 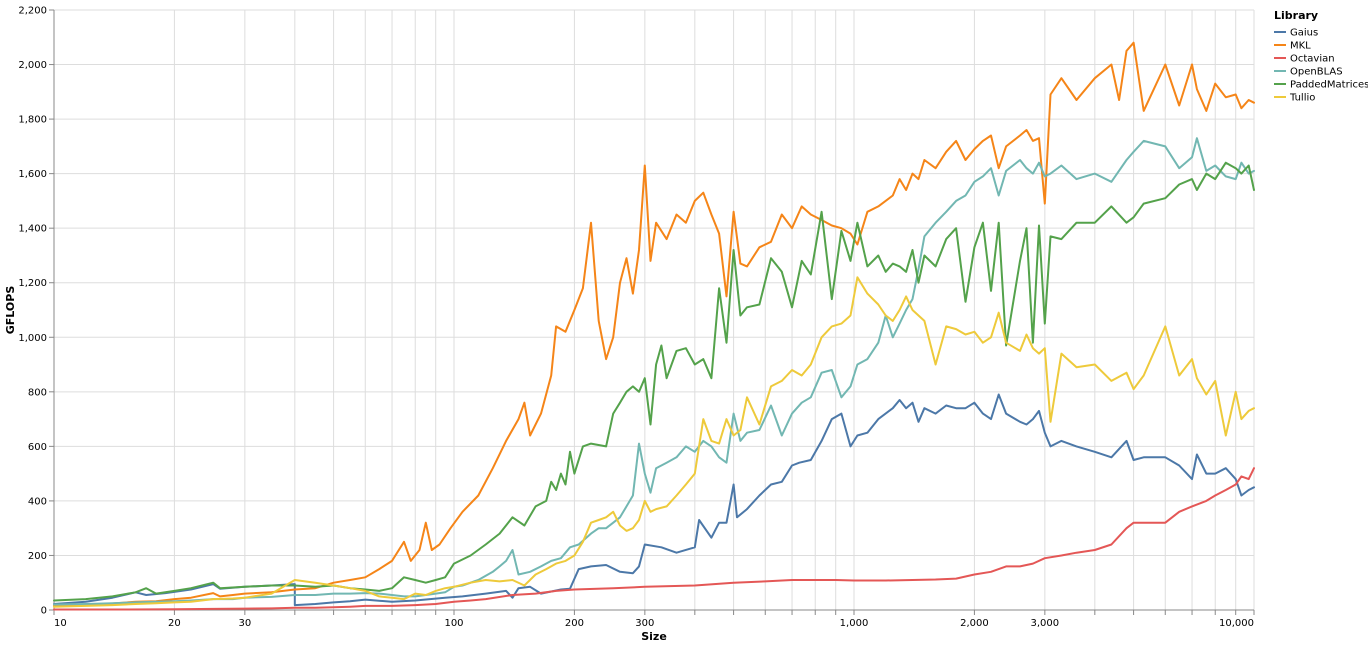 What do you see at coordinates (32, 338) in the screenshot?
I see `y-tick-label: 1,000` at bounding box center [32, 338].